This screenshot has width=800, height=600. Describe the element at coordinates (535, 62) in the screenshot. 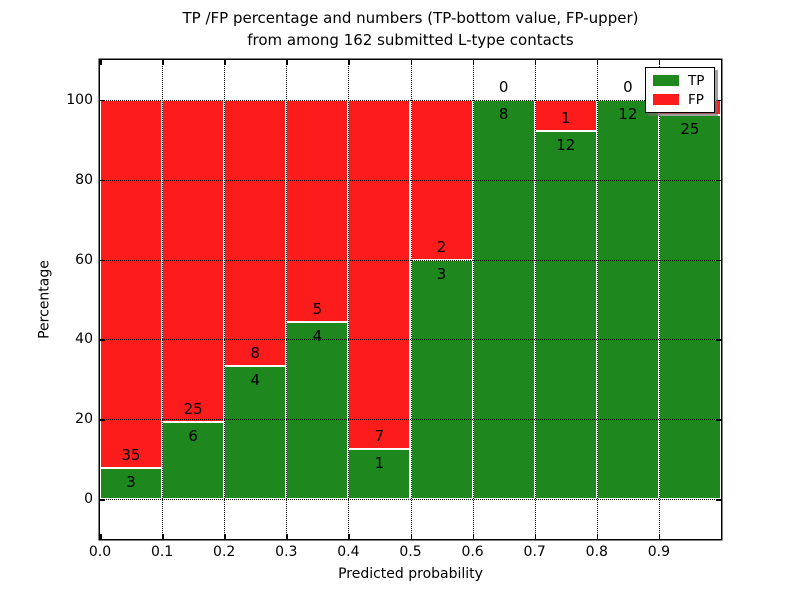

I see `tick-top-0.7` at that location.